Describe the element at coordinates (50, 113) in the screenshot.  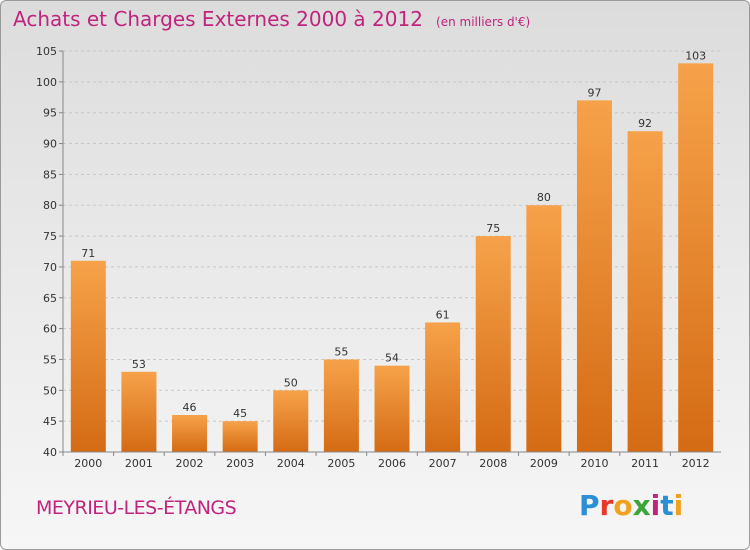
I see `y-tick-label: 95` at that location.